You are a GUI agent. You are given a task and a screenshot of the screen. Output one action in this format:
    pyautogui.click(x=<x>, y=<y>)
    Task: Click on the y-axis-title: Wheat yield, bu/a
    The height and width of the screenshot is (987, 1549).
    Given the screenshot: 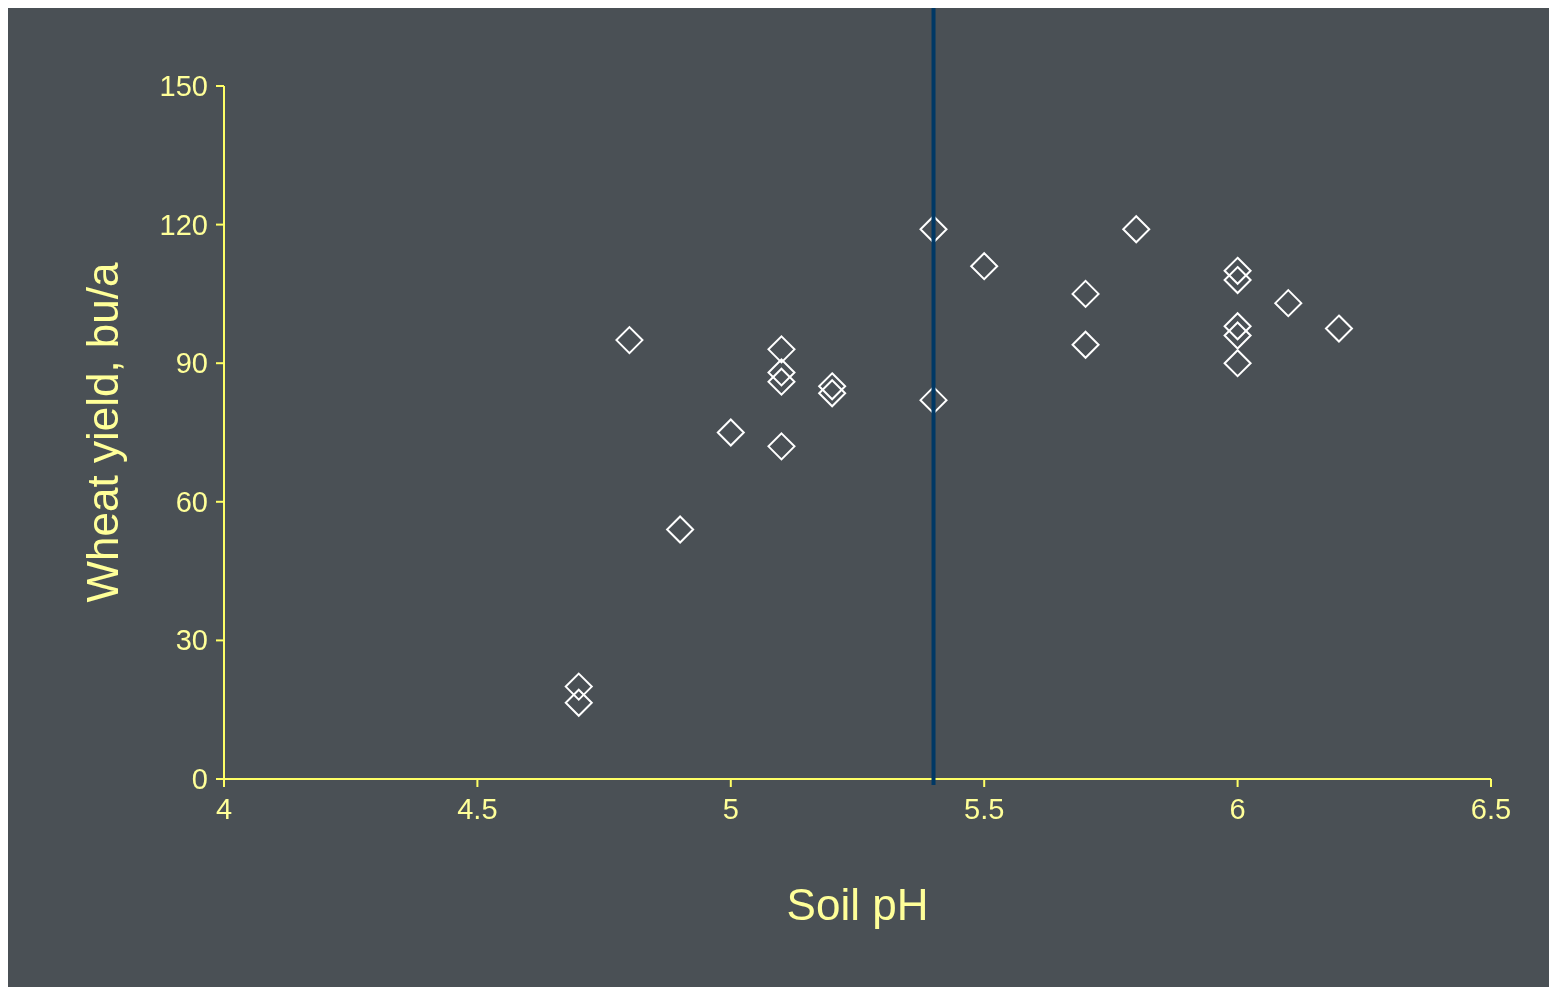 What is the action you would take?
    pyautogui.click(x=102, y=432)
    